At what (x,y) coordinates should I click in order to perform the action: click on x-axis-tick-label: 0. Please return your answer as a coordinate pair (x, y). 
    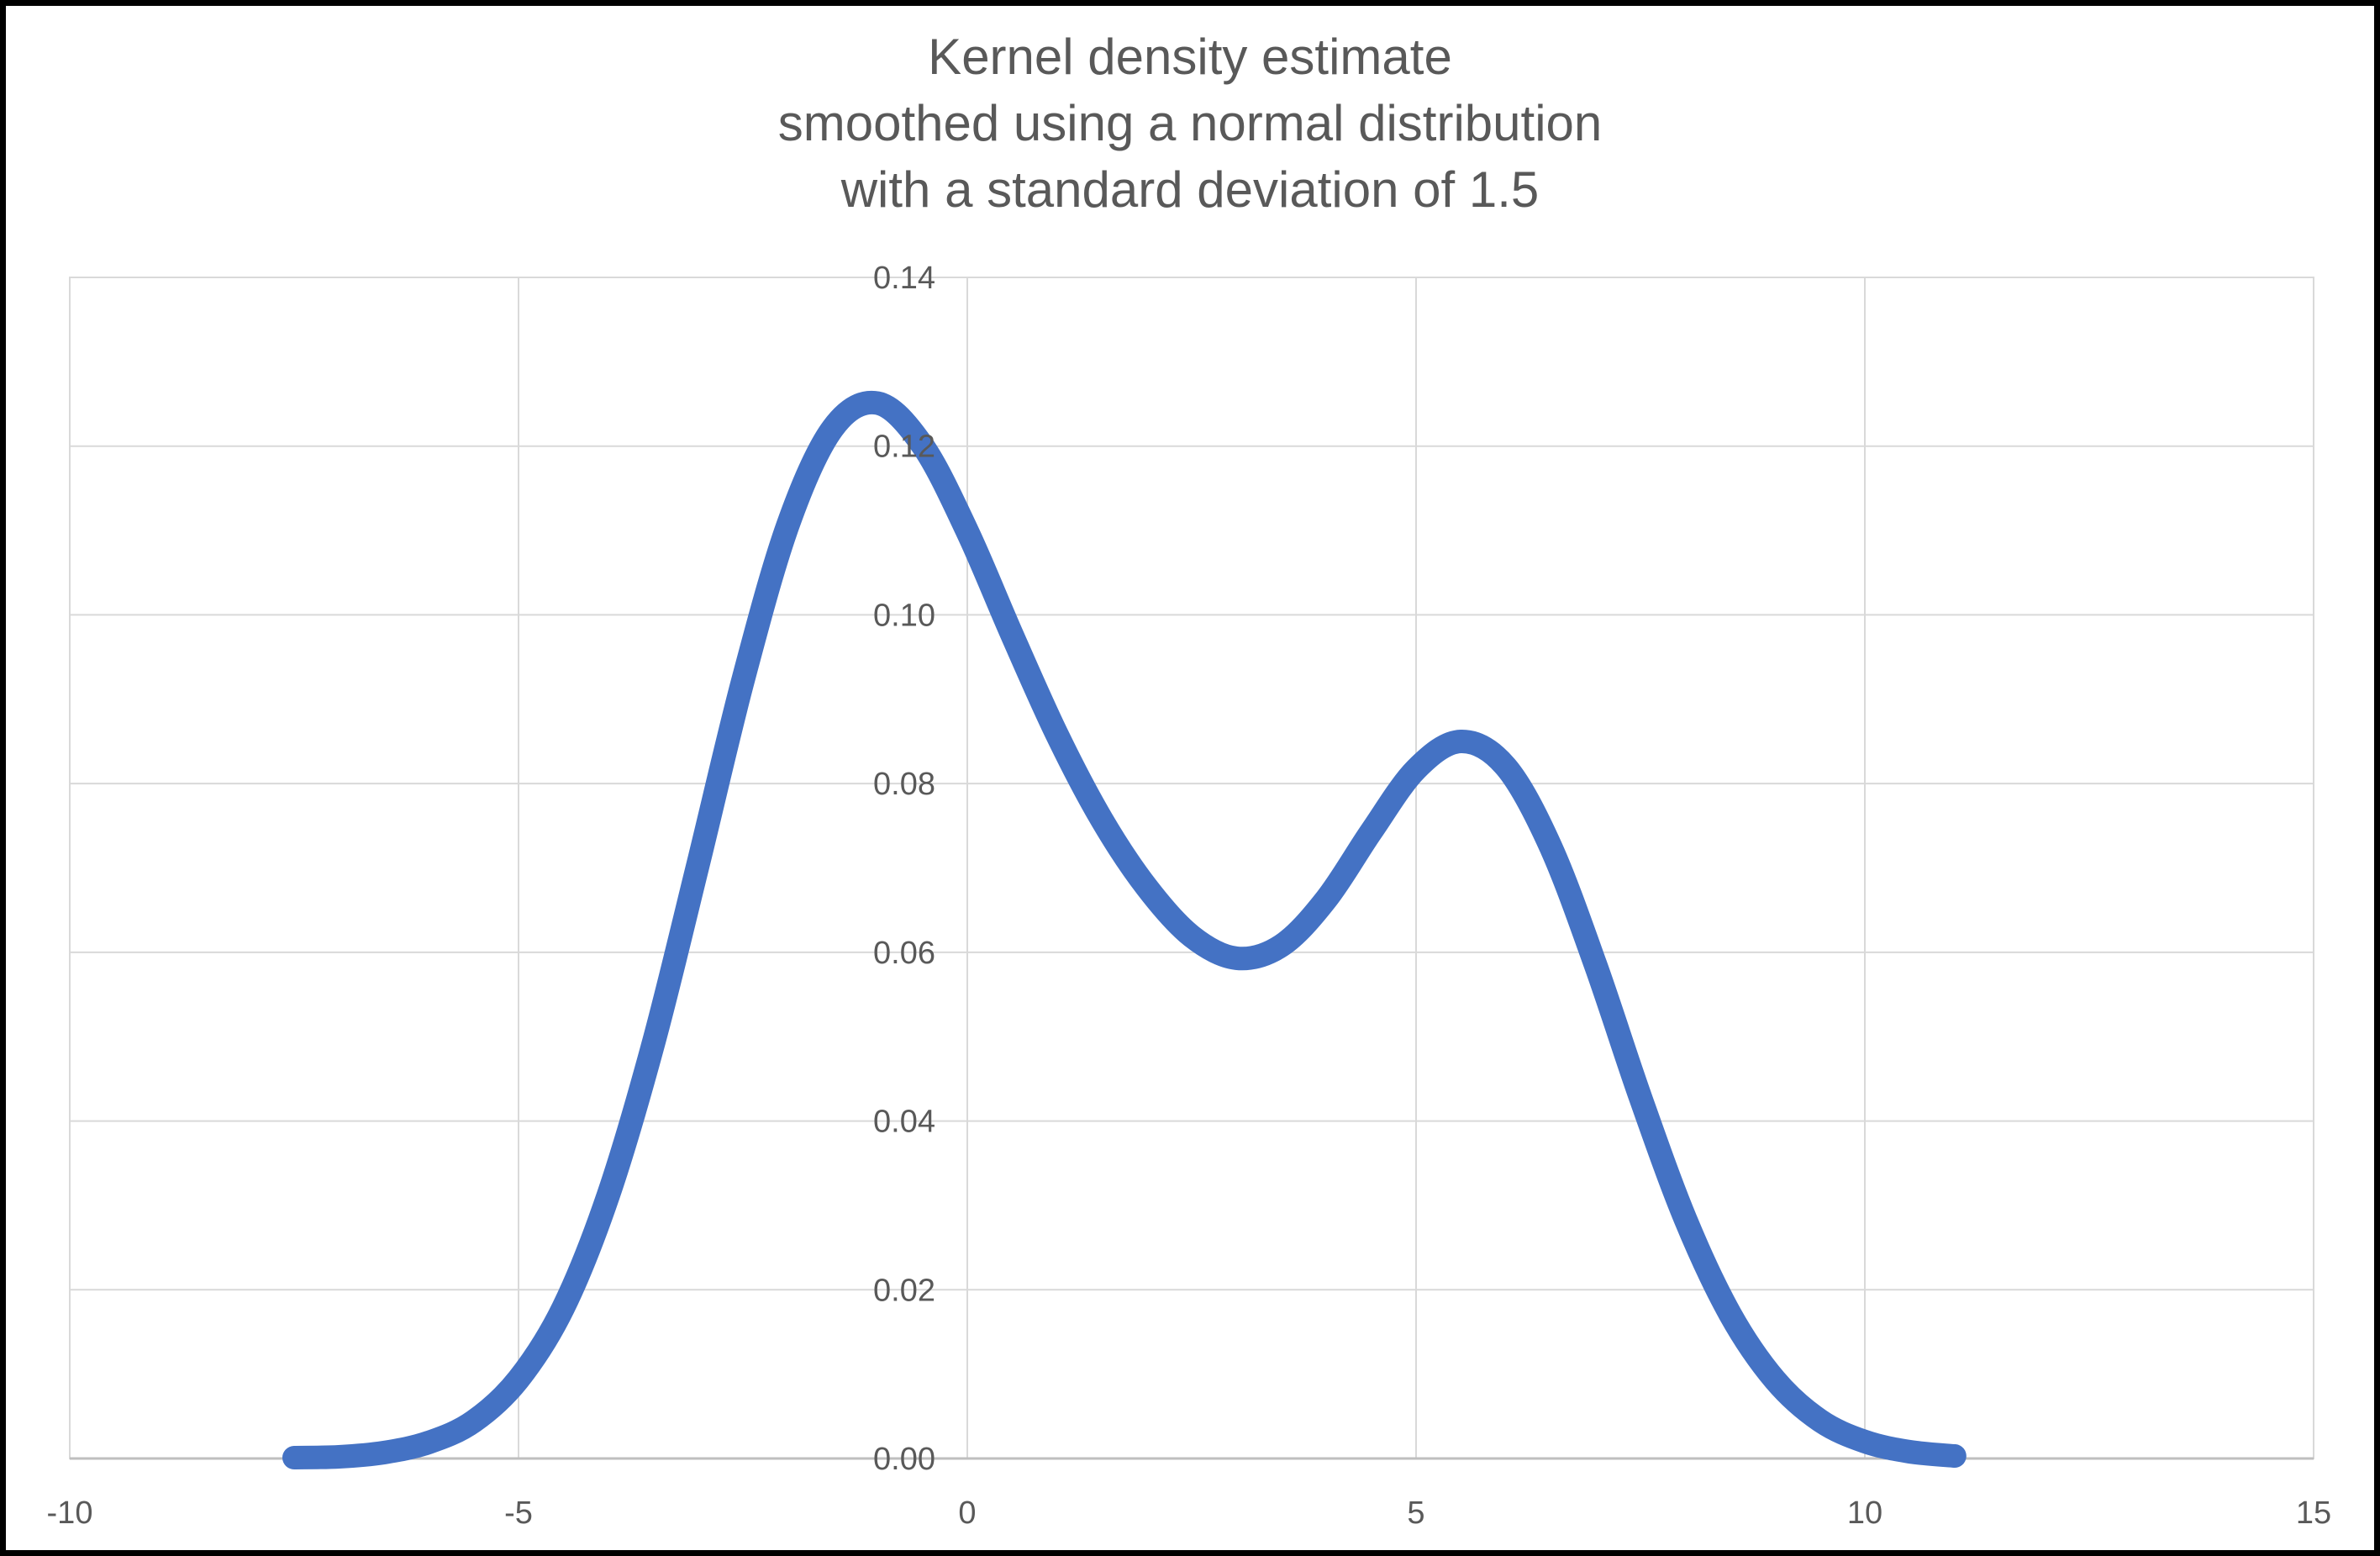
    Looking at the image, I should click on (967, 1513).